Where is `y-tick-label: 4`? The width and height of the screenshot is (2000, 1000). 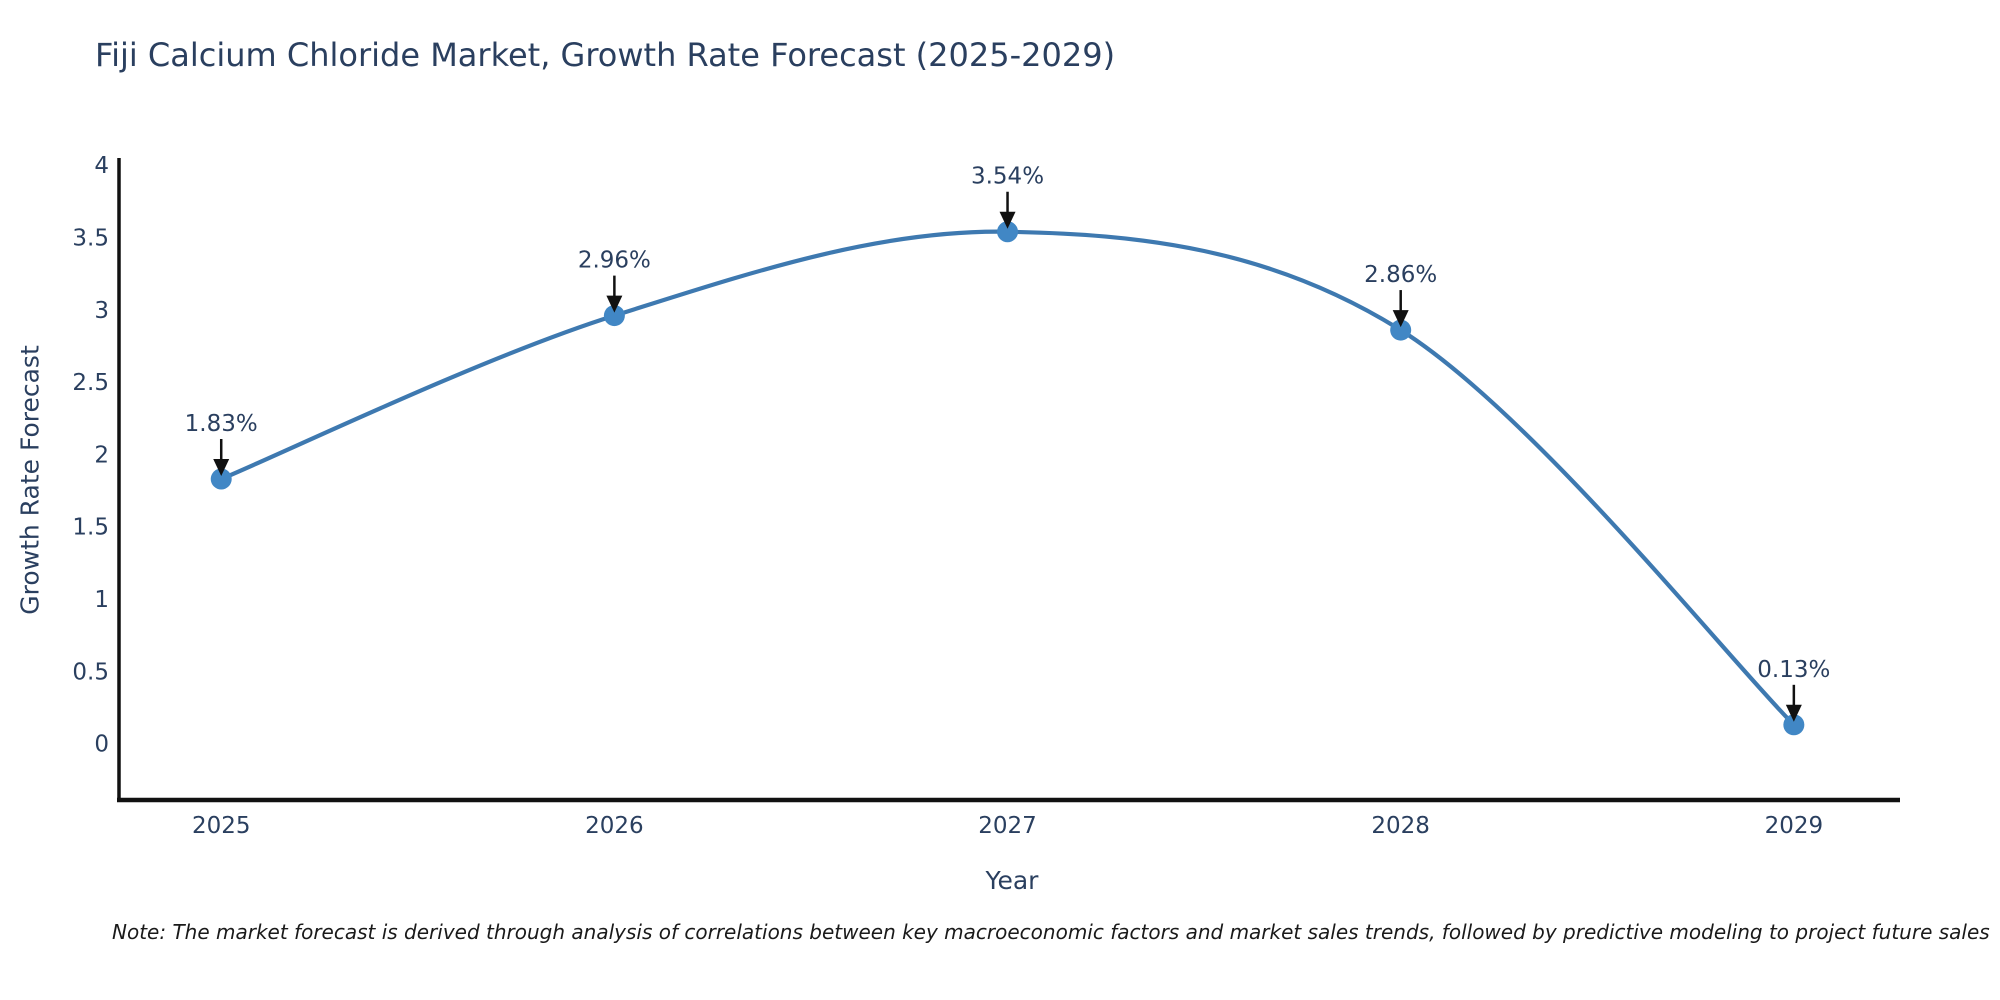
y-tick-label: 4 is located at coordinates (101, 166).